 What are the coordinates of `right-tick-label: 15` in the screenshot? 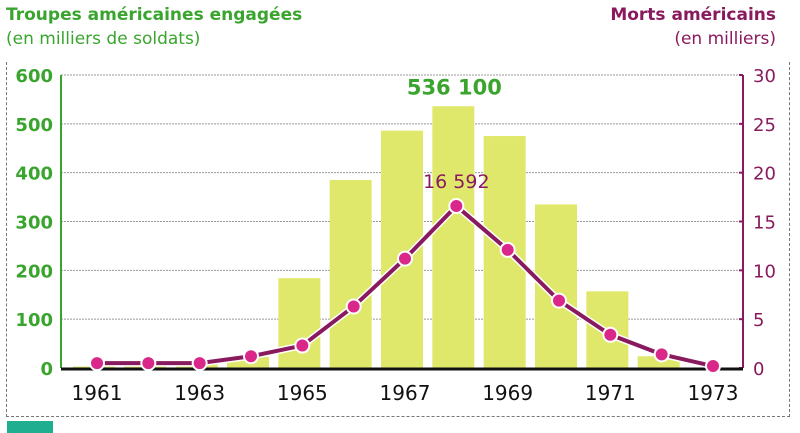 It's located at (764, 223).